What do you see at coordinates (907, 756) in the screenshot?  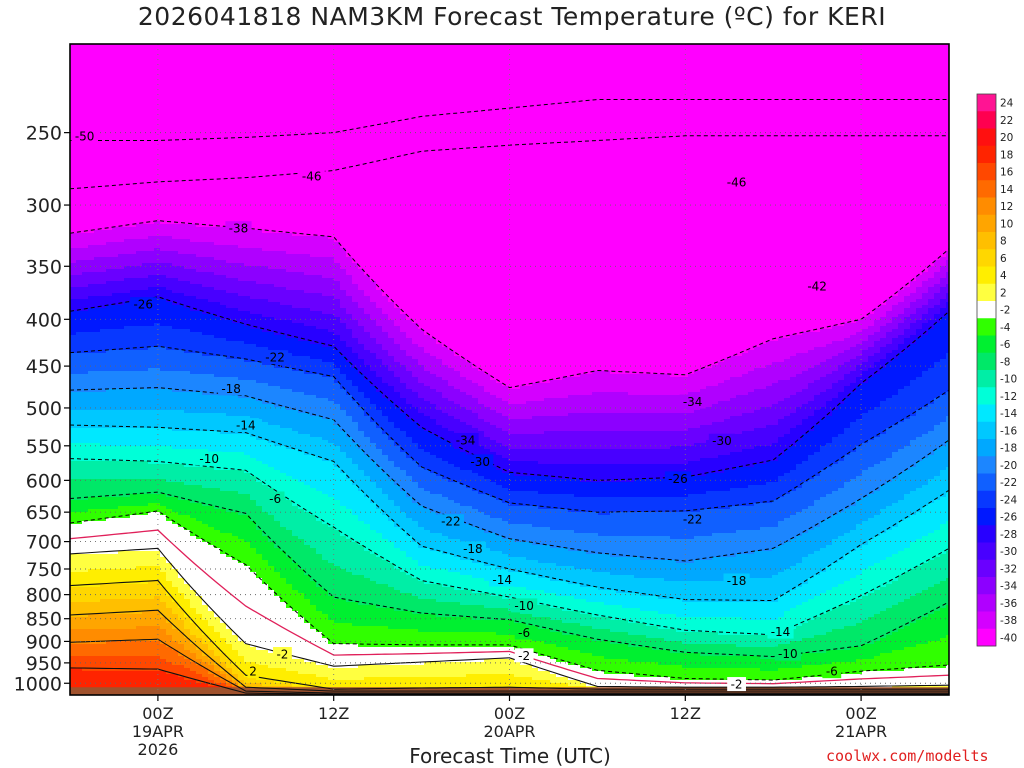 I see `credit-link: coolwx.com/modelts` at bounding box center [907, 756].